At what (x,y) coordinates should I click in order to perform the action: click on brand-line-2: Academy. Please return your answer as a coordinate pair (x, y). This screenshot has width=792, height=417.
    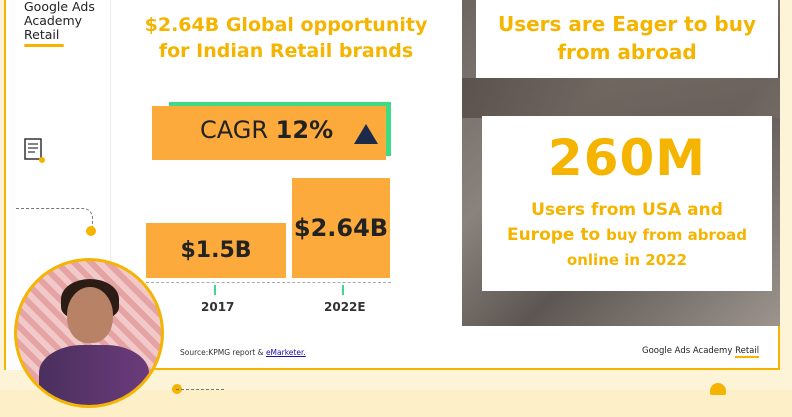
    Looking at the image, I should click on (53, 20).